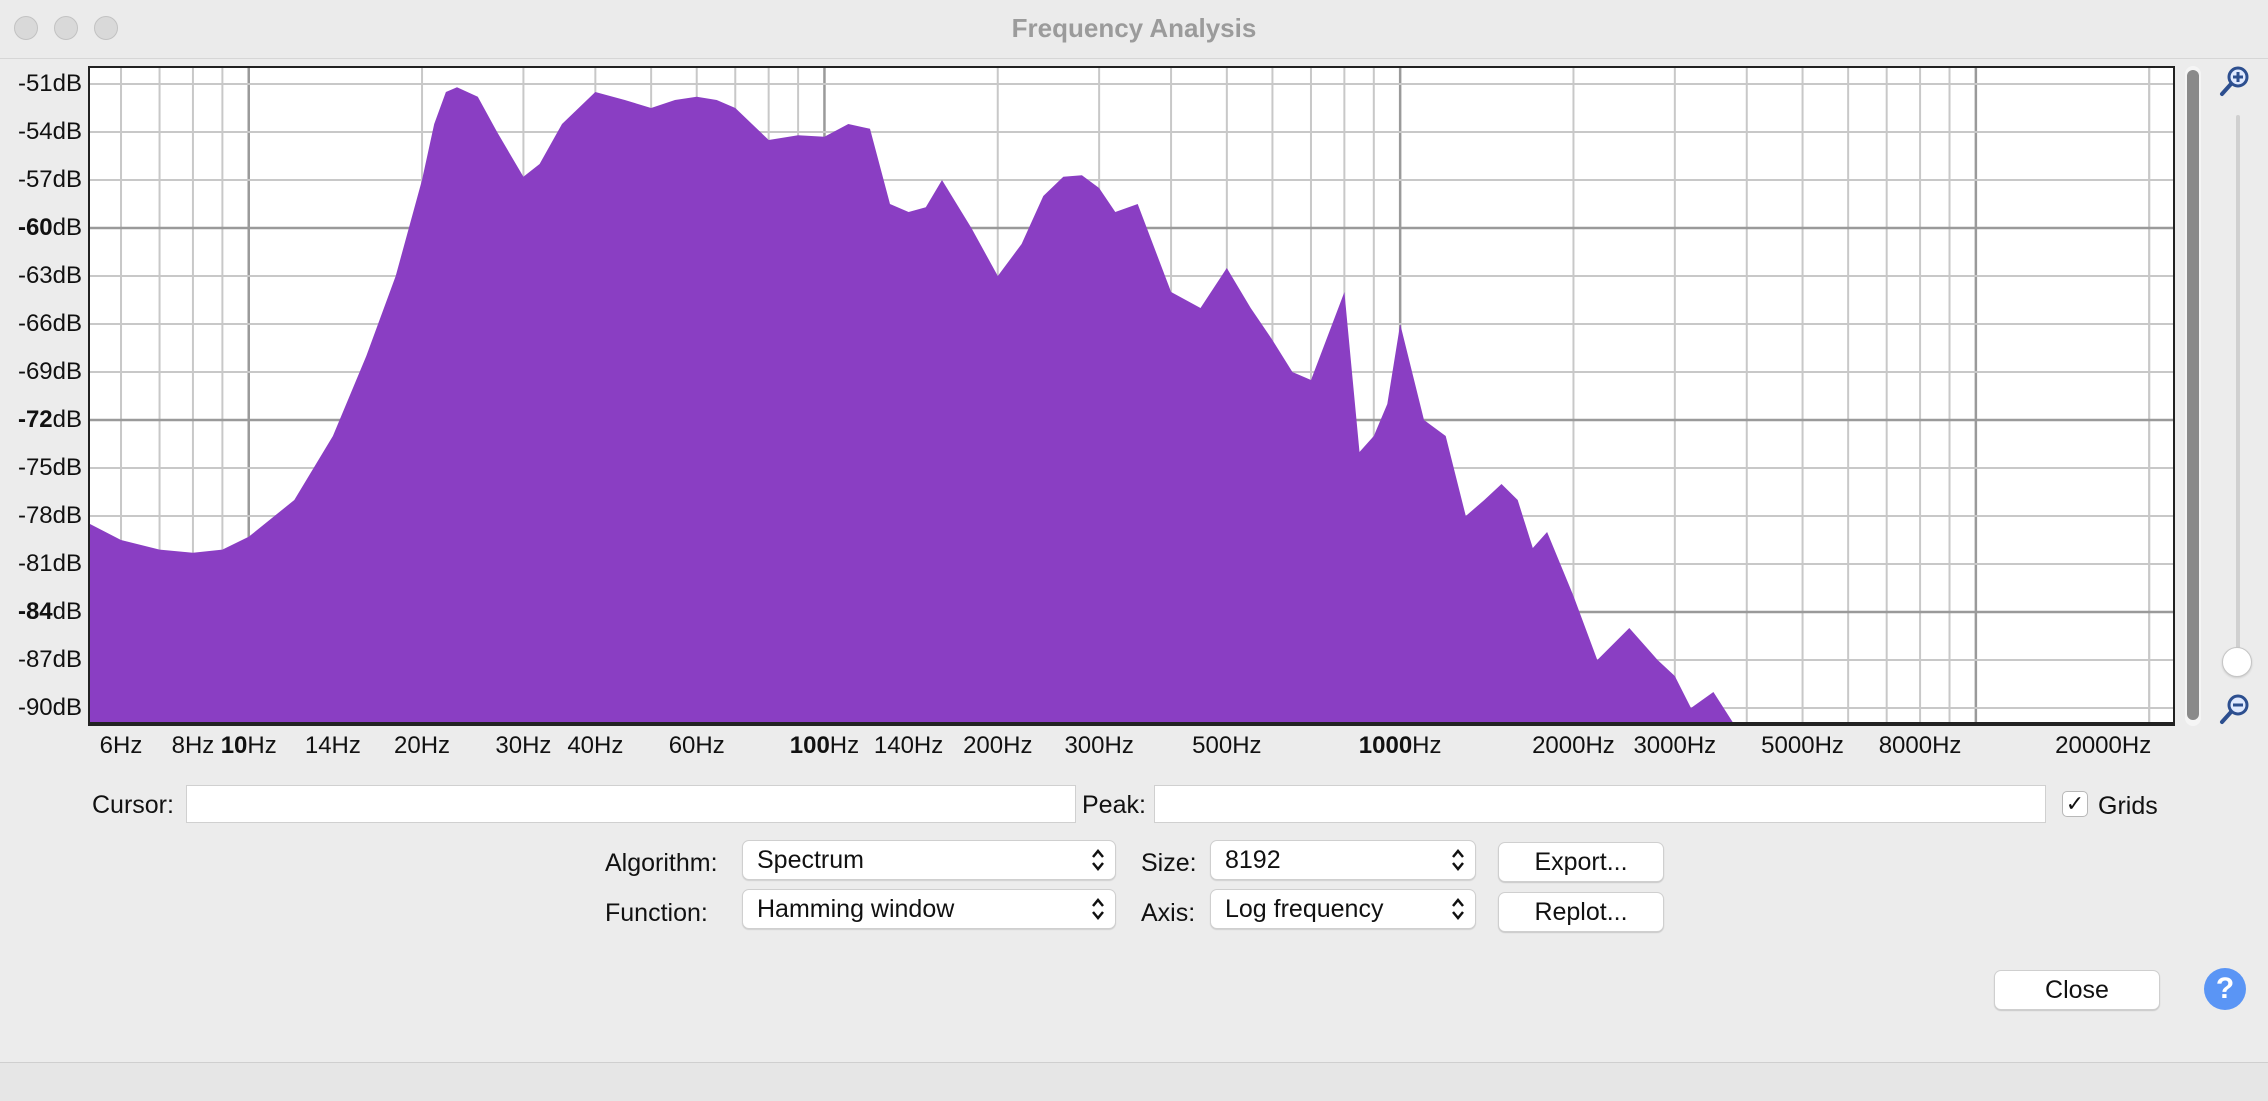 This screenshot has height=1101, width=2268. I want to click on x-tick-label: 300Hz, so click(1099, 745).